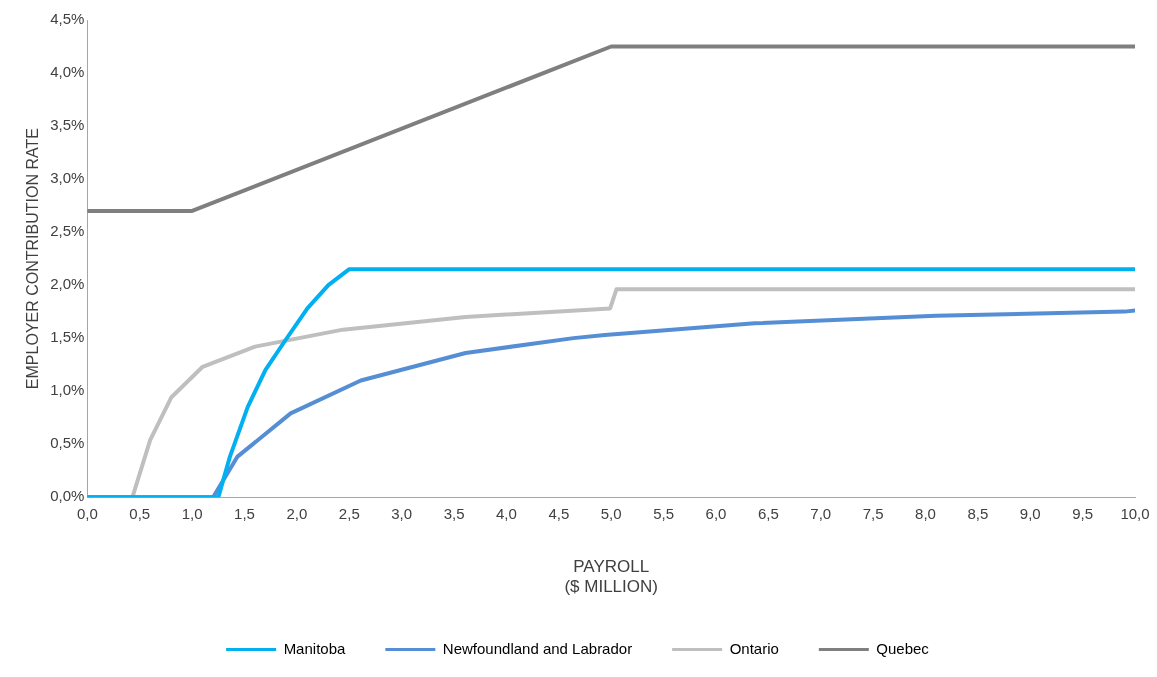 The height and width of the screenshot is (677, 1157). I want to click on x-tick-label: 7,5, so click(873, 514).